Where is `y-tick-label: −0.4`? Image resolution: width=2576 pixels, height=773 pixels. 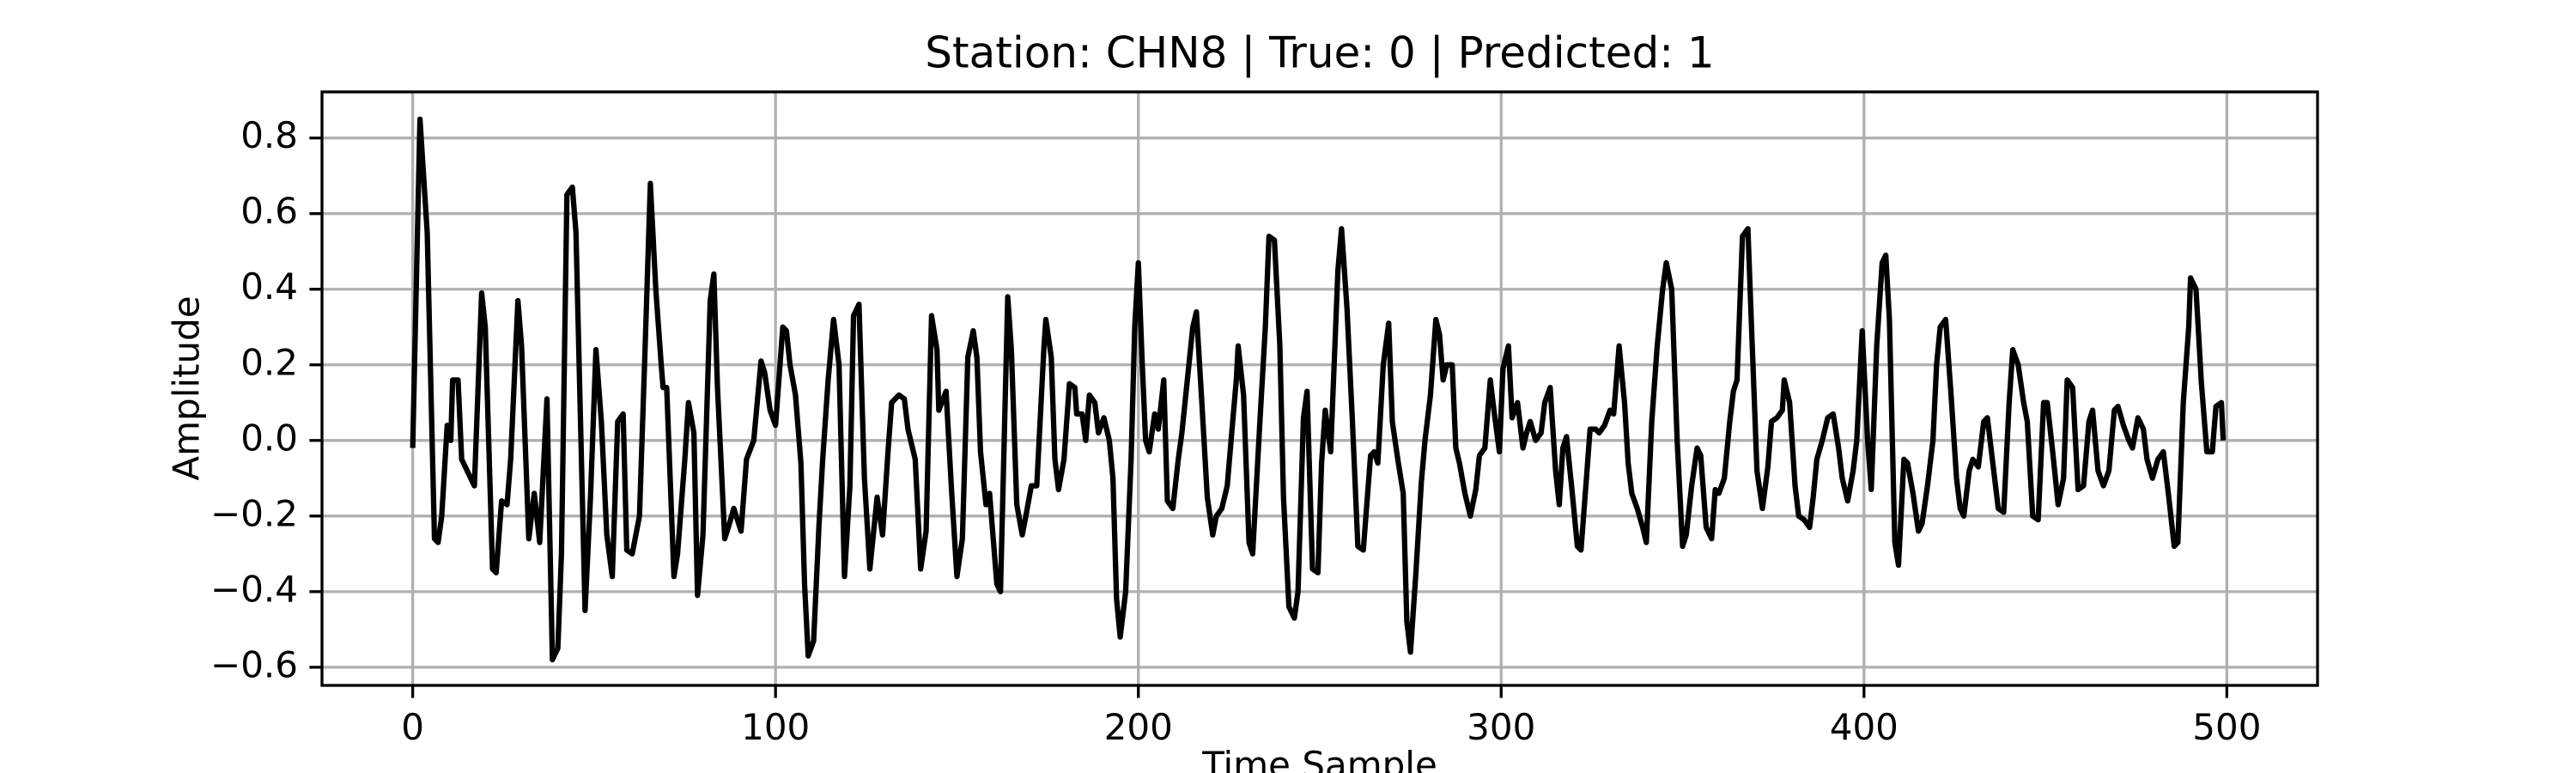 y-tick-label: −0.4 is located at coordinates (254, 589).